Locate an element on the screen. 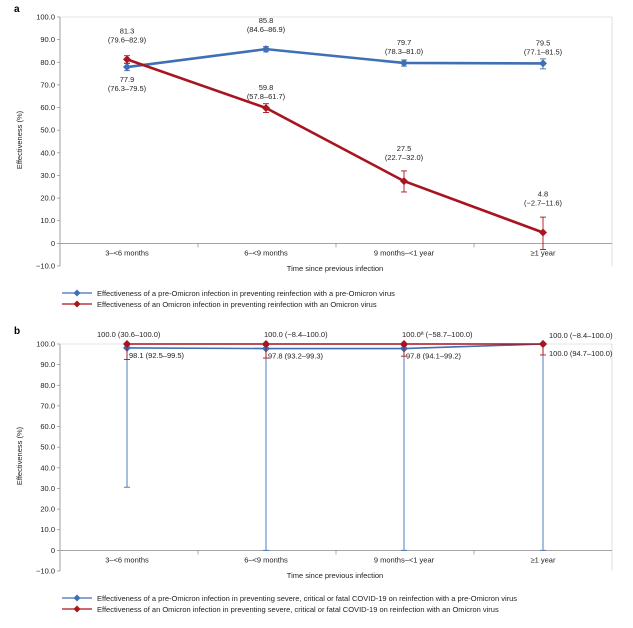  data-label: 100.0 (94.7–100.0) is located at coordinates (581, 353).